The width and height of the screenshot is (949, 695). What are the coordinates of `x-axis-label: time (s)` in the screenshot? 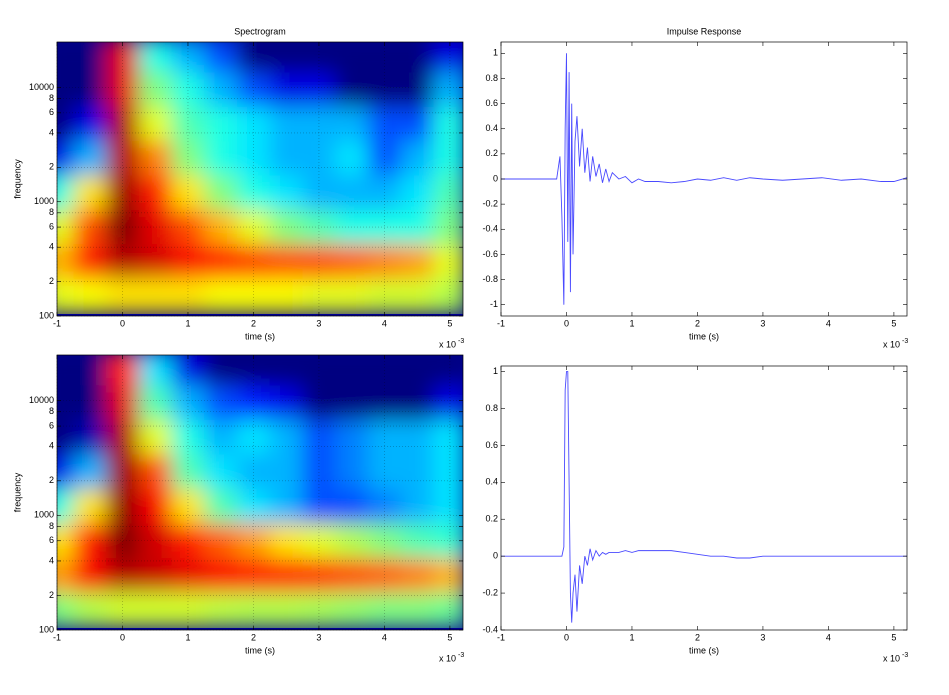 It's located at (704, 650).